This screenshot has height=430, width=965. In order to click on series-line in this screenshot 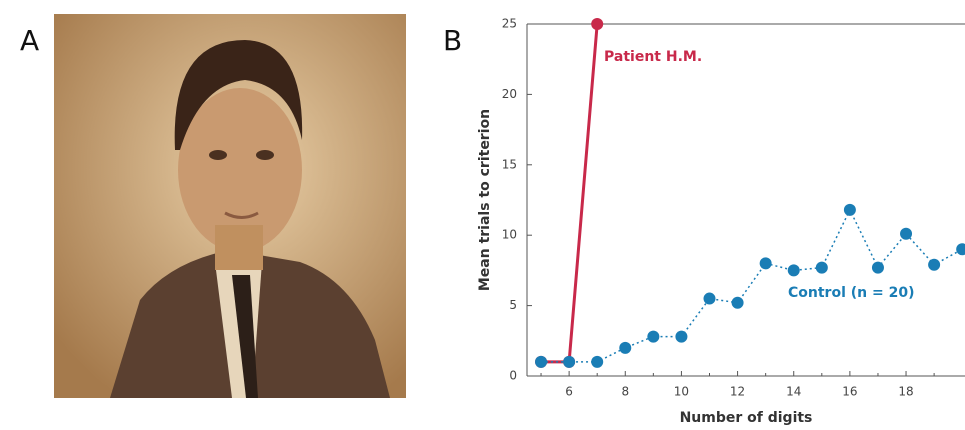, I will do `click(570, 193)`.